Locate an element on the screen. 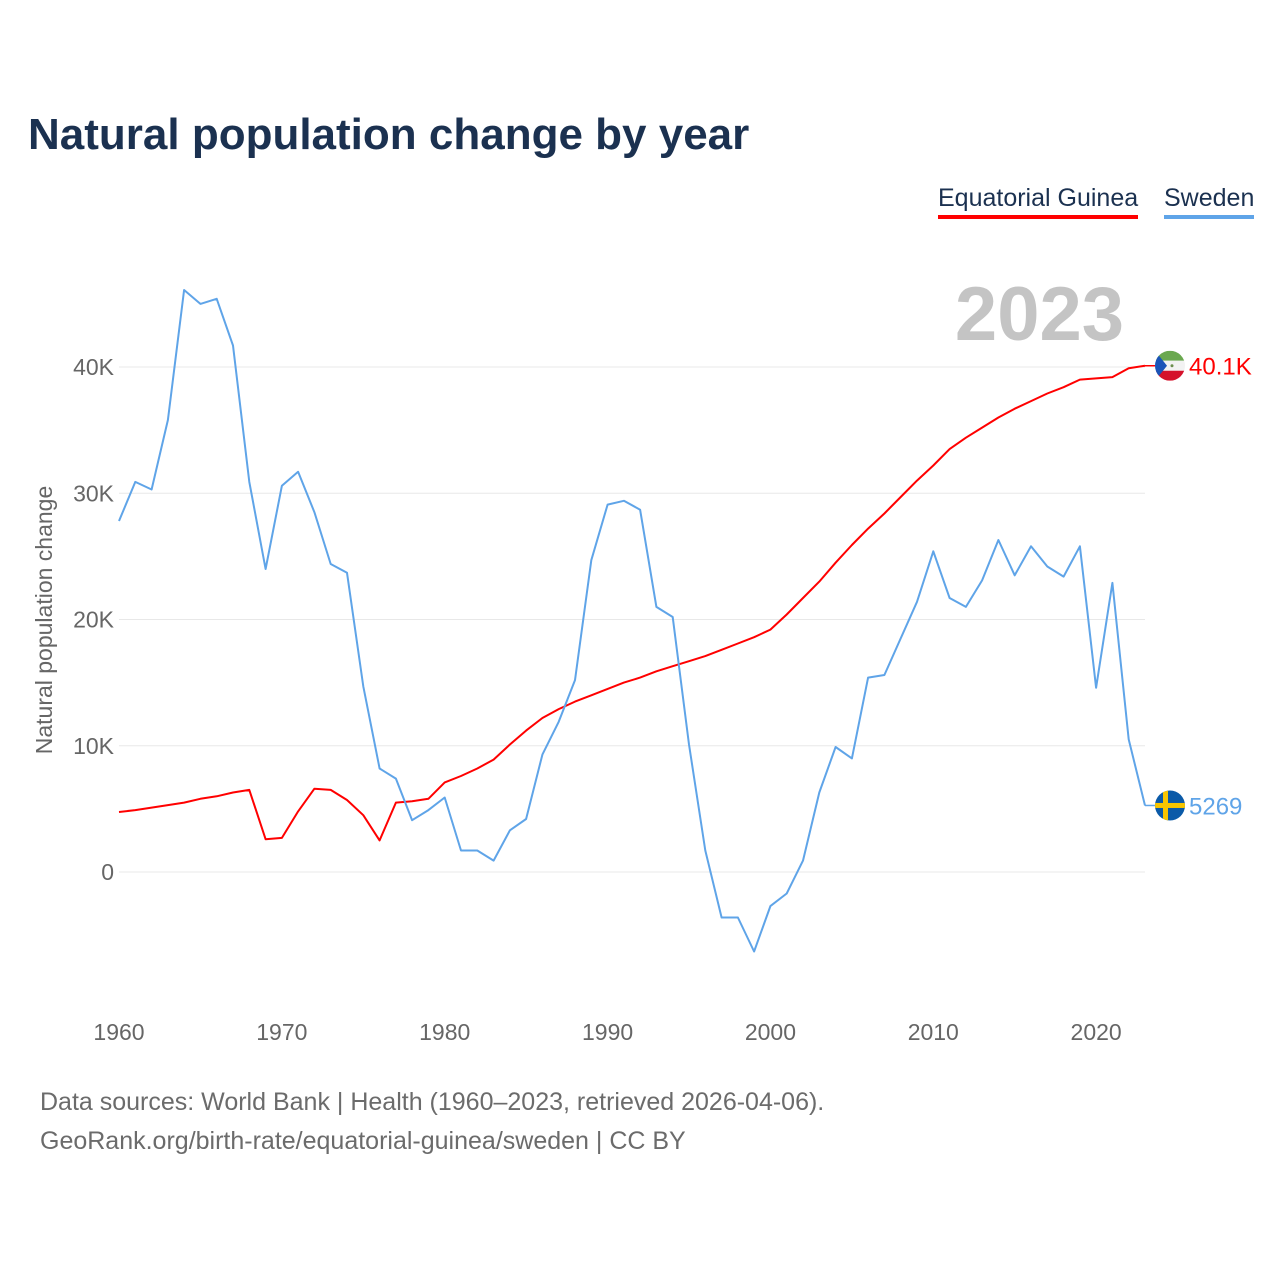 The height and width of the screenshot is (1280, 1280). x-tick-label: 1990 is located at coordinates (607, 1032).